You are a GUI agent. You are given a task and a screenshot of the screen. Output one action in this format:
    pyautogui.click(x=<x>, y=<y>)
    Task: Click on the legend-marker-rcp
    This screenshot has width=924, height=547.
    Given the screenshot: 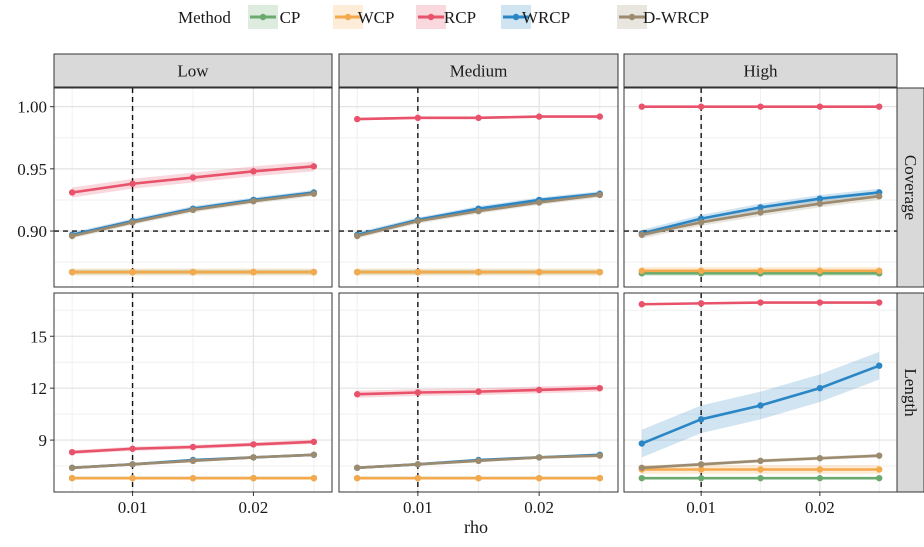 What is the action you would take?
    pyautogui.click(x=431, y=17)
    